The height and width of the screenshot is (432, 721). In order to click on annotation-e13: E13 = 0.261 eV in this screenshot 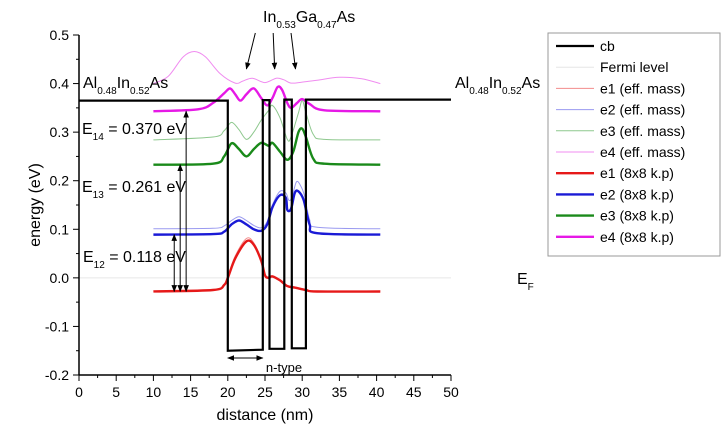, I will do `click(134, 190)`.